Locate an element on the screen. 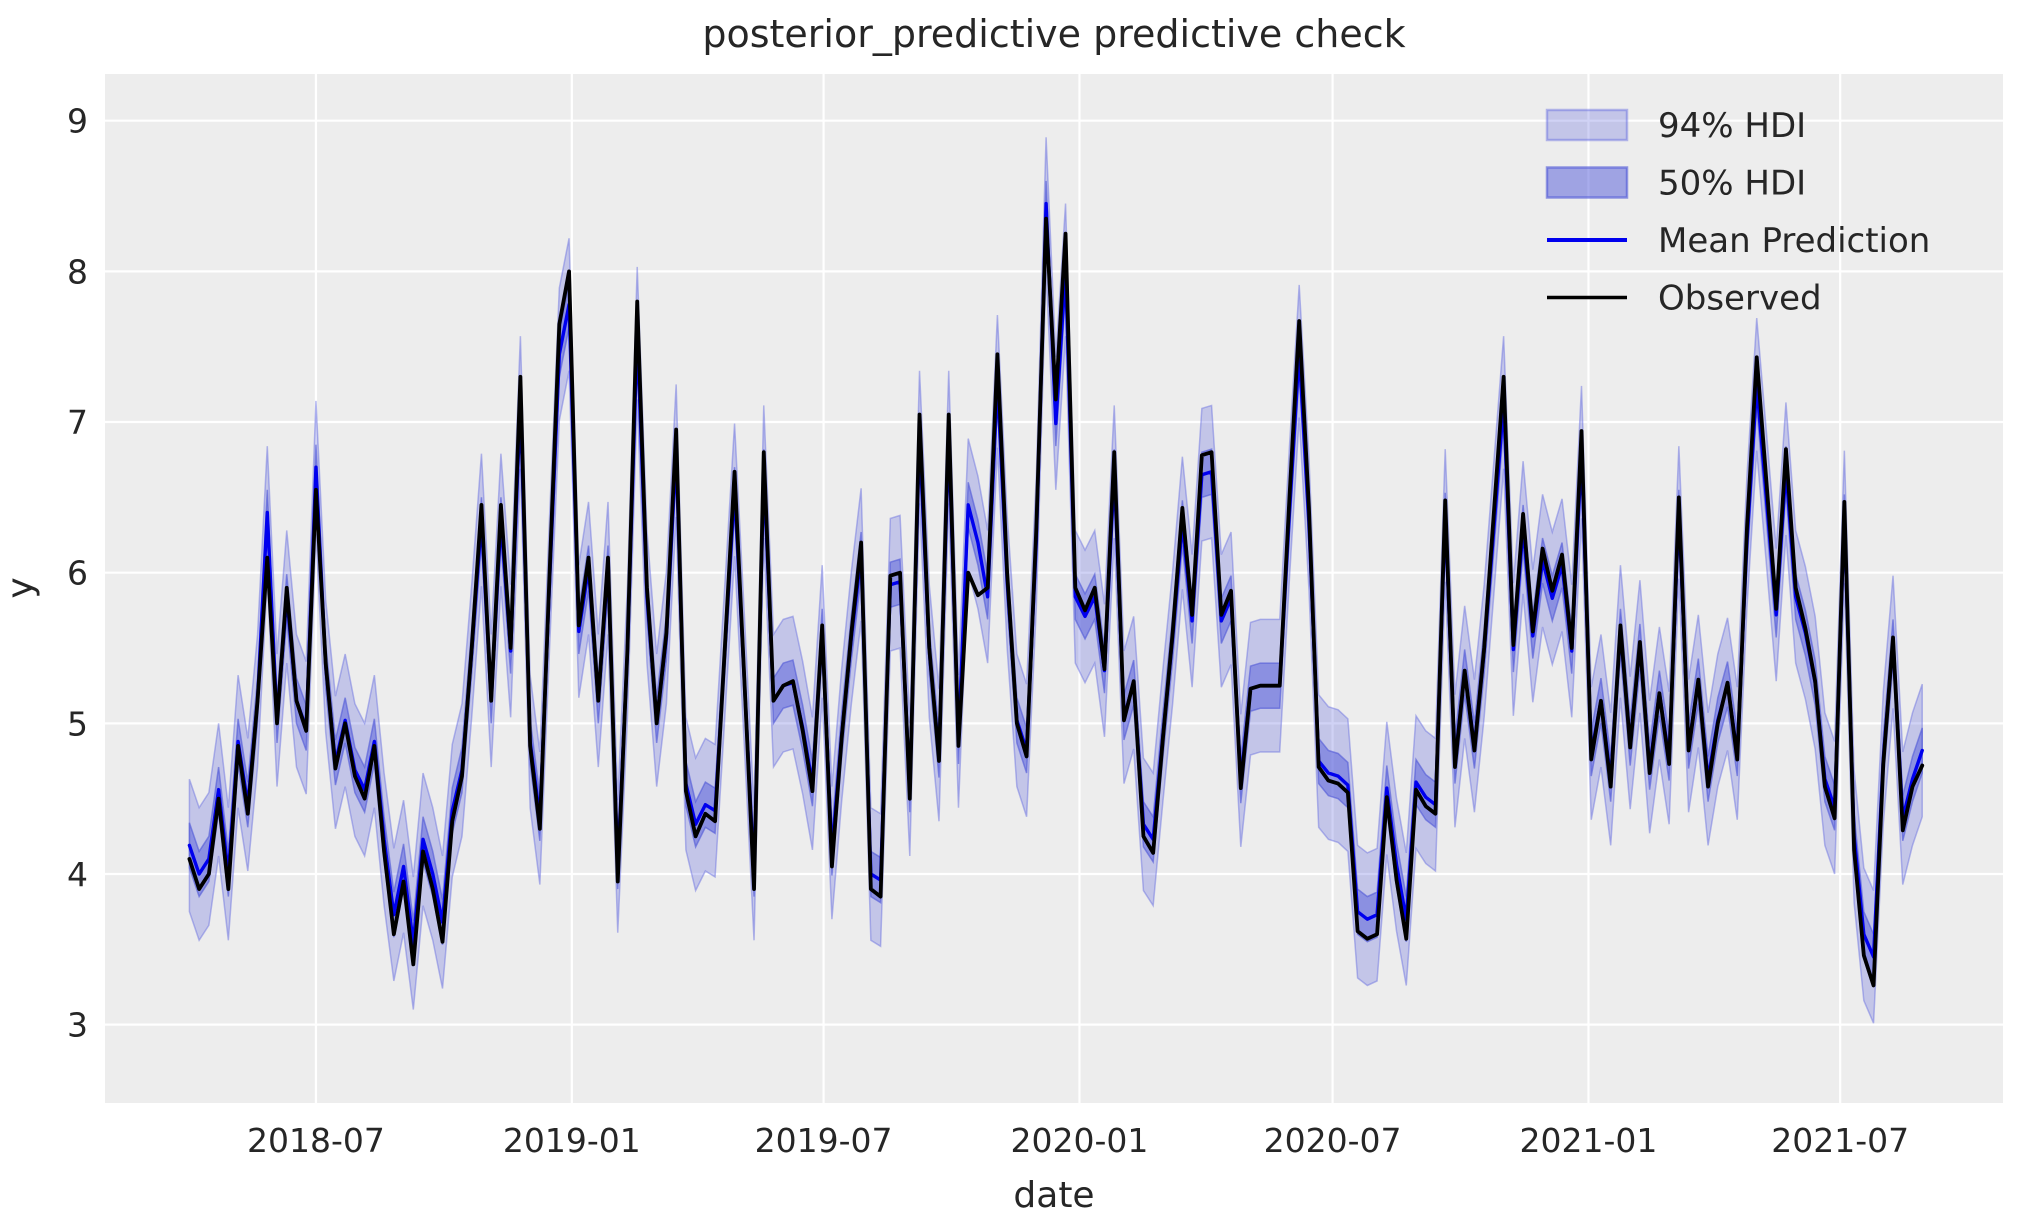 The height and width of the screenshot is (1223, 2023). legend-label: 50% HDI is located at coordinates (1732, 184).